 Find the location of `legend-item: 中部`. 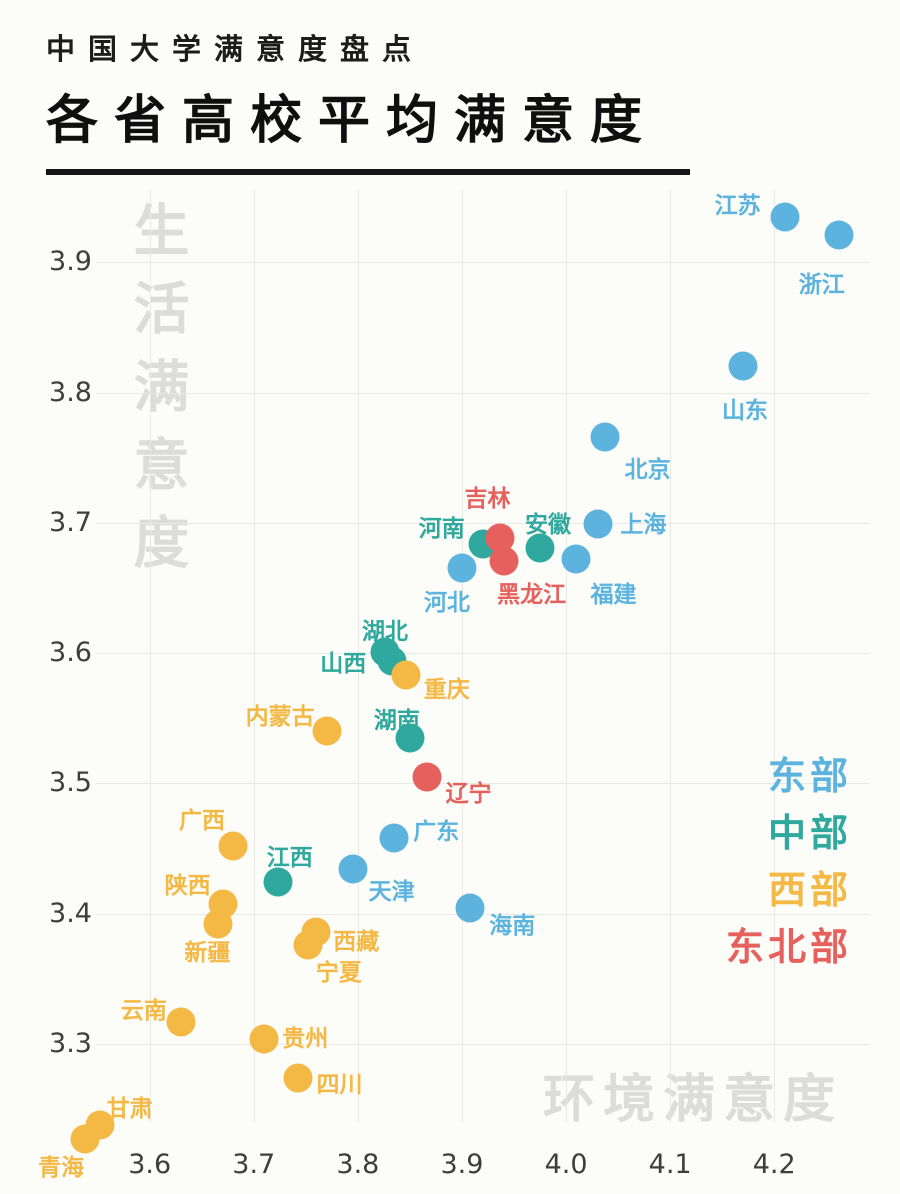

legend-item: 中部 is located at coordinates (809, 833).